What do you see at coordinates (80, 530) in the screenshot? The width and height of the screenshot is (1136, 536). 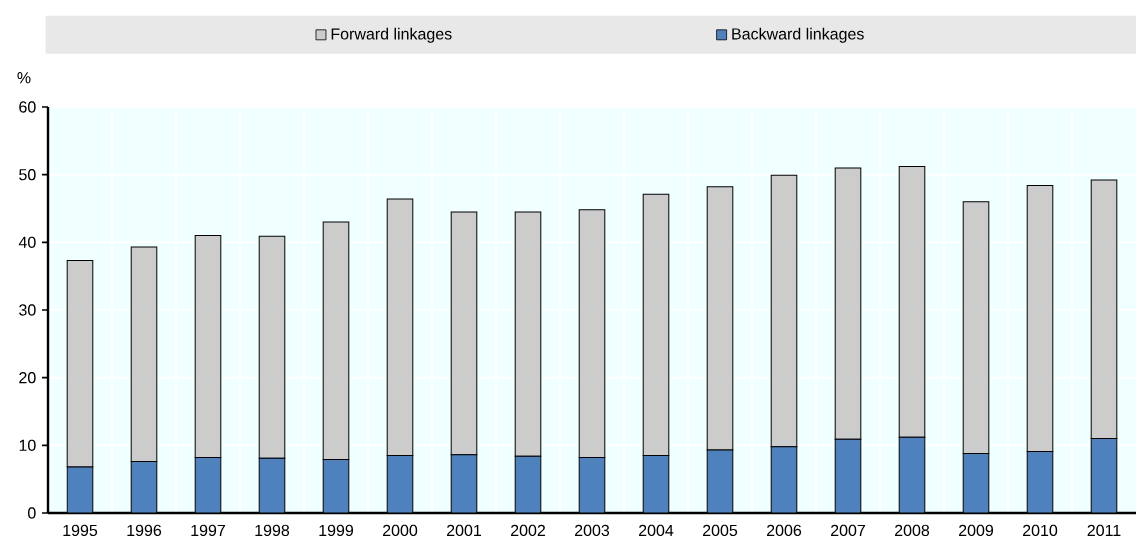 I see `x-tick-label: 1995` at bounding box center [80, 530].